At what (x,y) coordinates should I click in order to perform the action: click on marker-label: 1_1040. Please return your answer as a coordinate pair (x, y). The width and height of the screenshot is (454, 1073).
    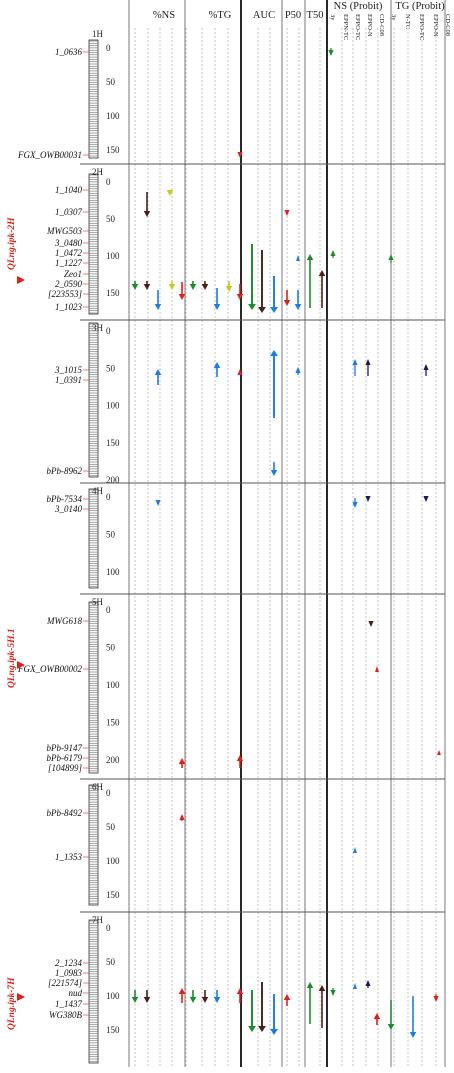
    Looking at the image, I should click on (69, 190).